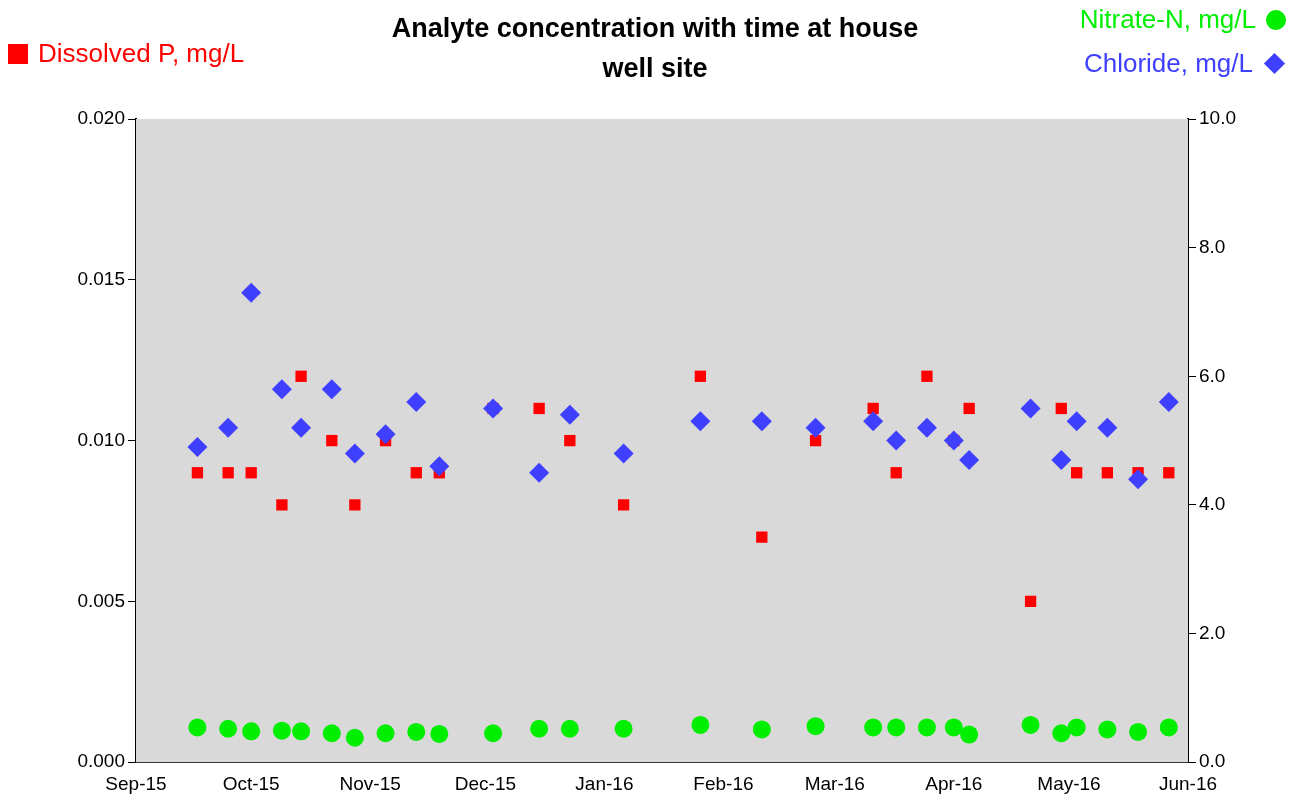  What do you see at coordinates (251, 783) in the screenshot?
I see `x-tick-label: Oct-15` at bounding box center [251, 783].